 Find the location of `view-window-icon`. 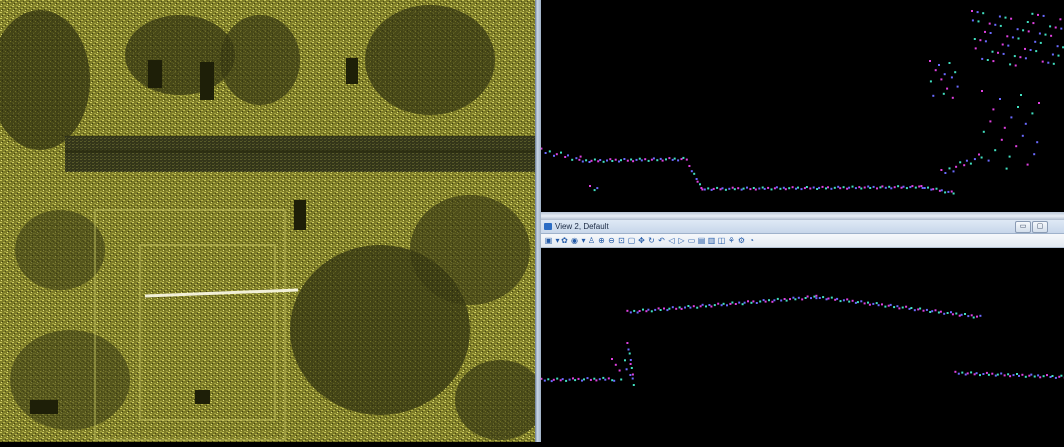

view-window-icon is located at coordinates (548, 226).